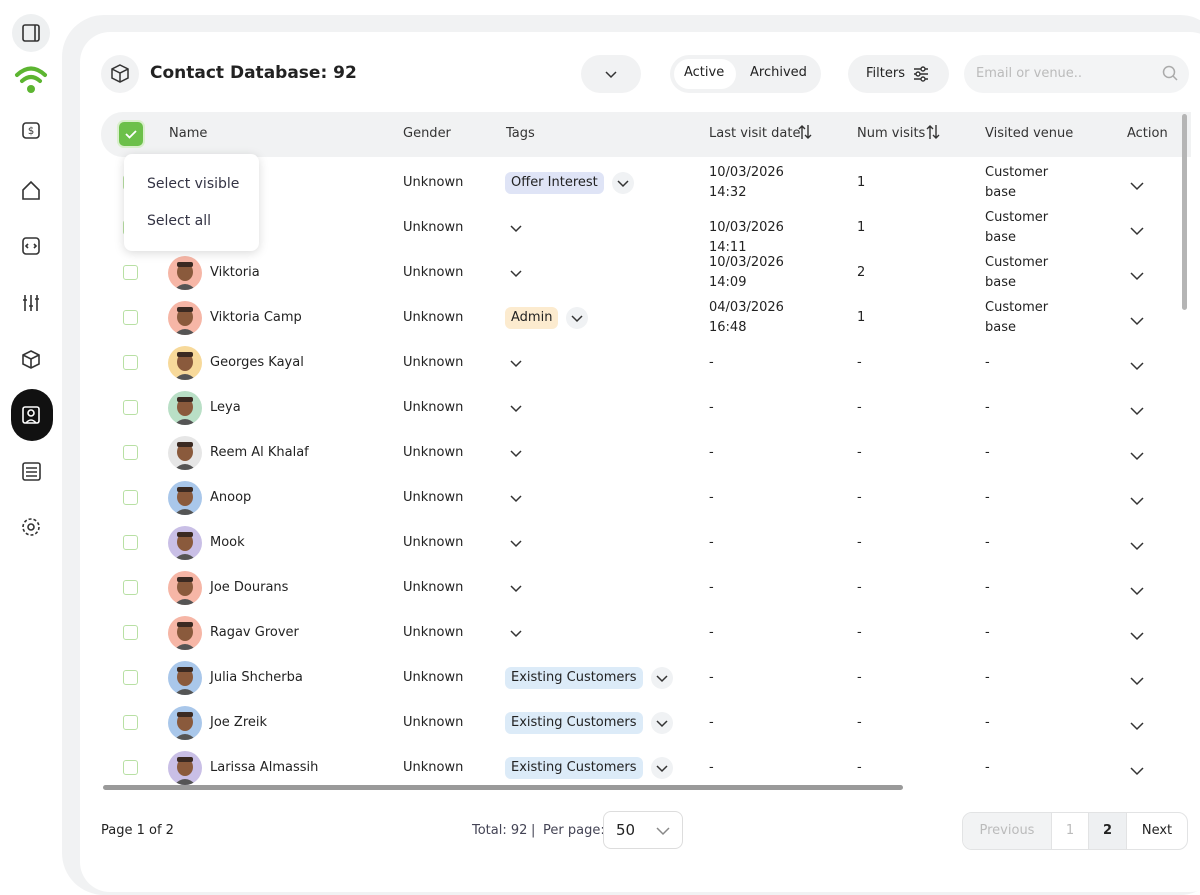  I want to click on pagination: Previous 1 2 Next, so click(1075, 831).